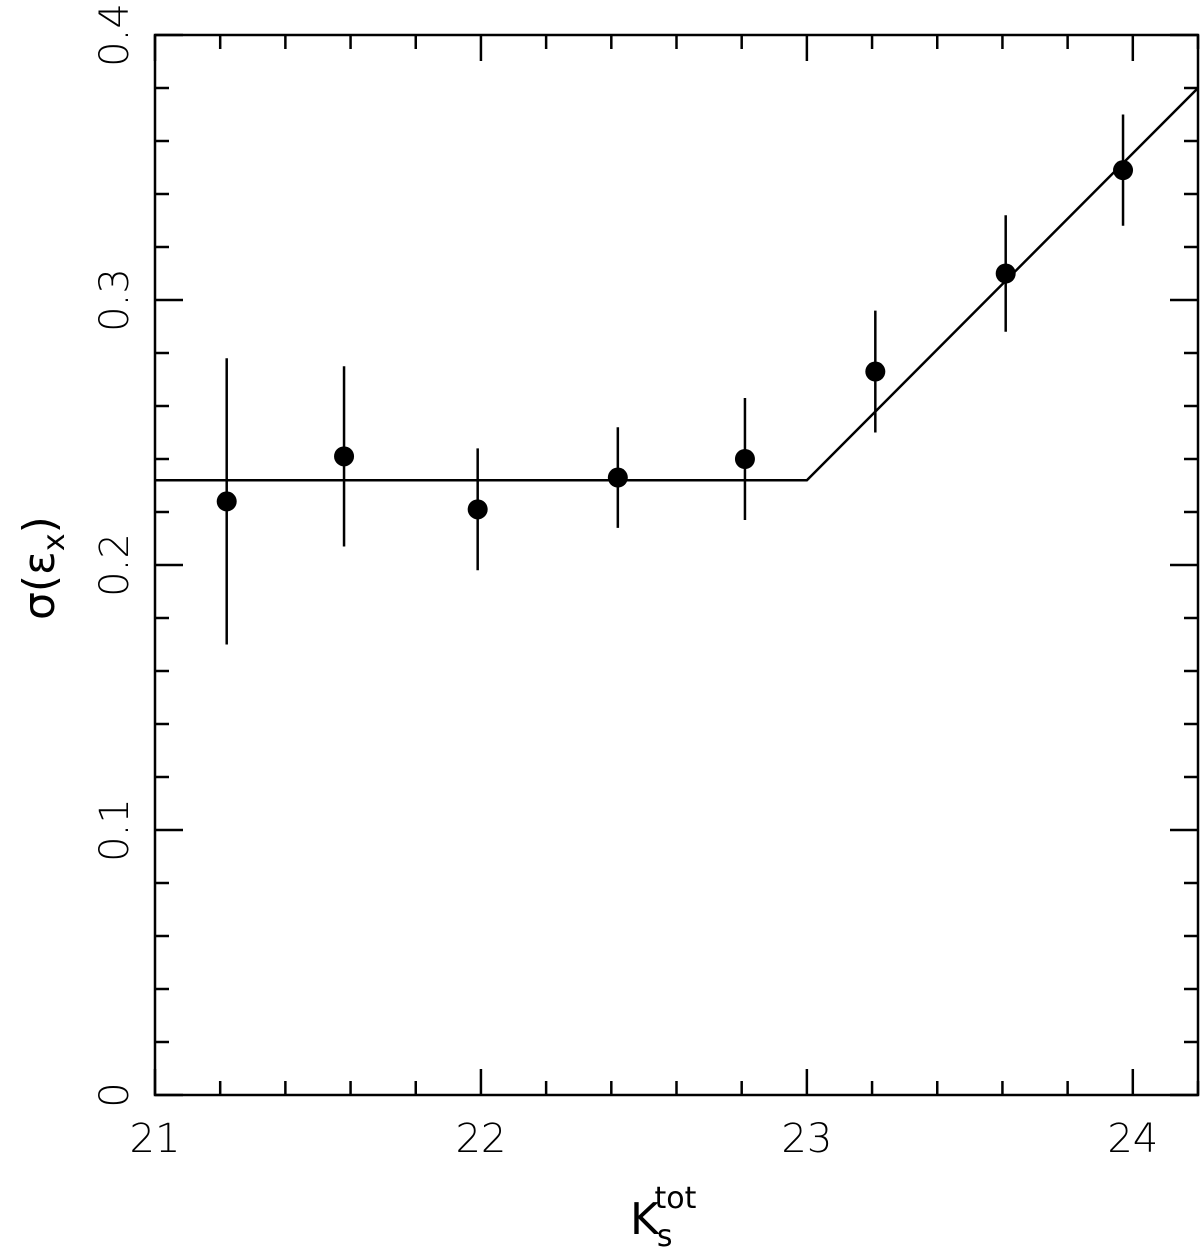  I want to click on x-tick-label: 21, so click(155, 1139).